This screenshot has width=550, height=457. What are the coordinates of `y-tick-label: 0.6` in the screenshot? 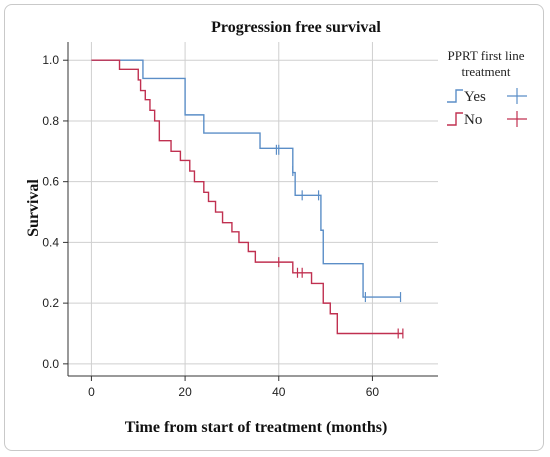 It's located at (50, 182).